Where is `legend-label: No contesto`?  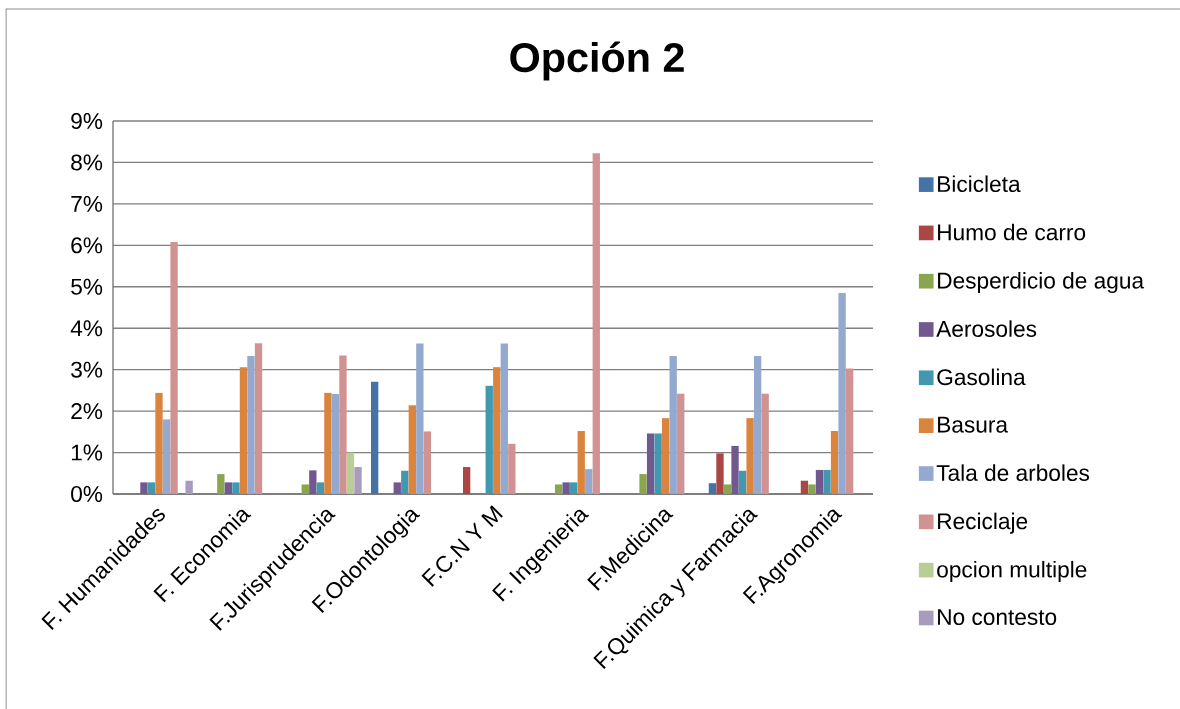
legend-label: No contesto is located at coordinates (997, 617).